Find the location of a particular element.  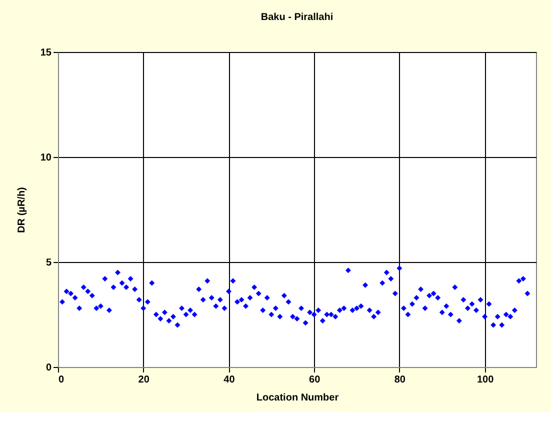

x-tick-label: 100 is located at coordinates (485, 380).